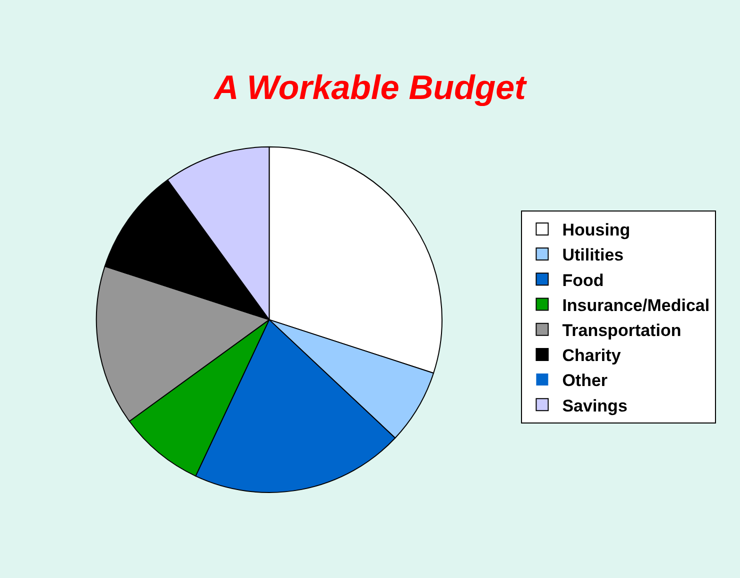  Describe the element at coordinates (583, 280) in the screenshot. I see `legend-label: Food` at that location.